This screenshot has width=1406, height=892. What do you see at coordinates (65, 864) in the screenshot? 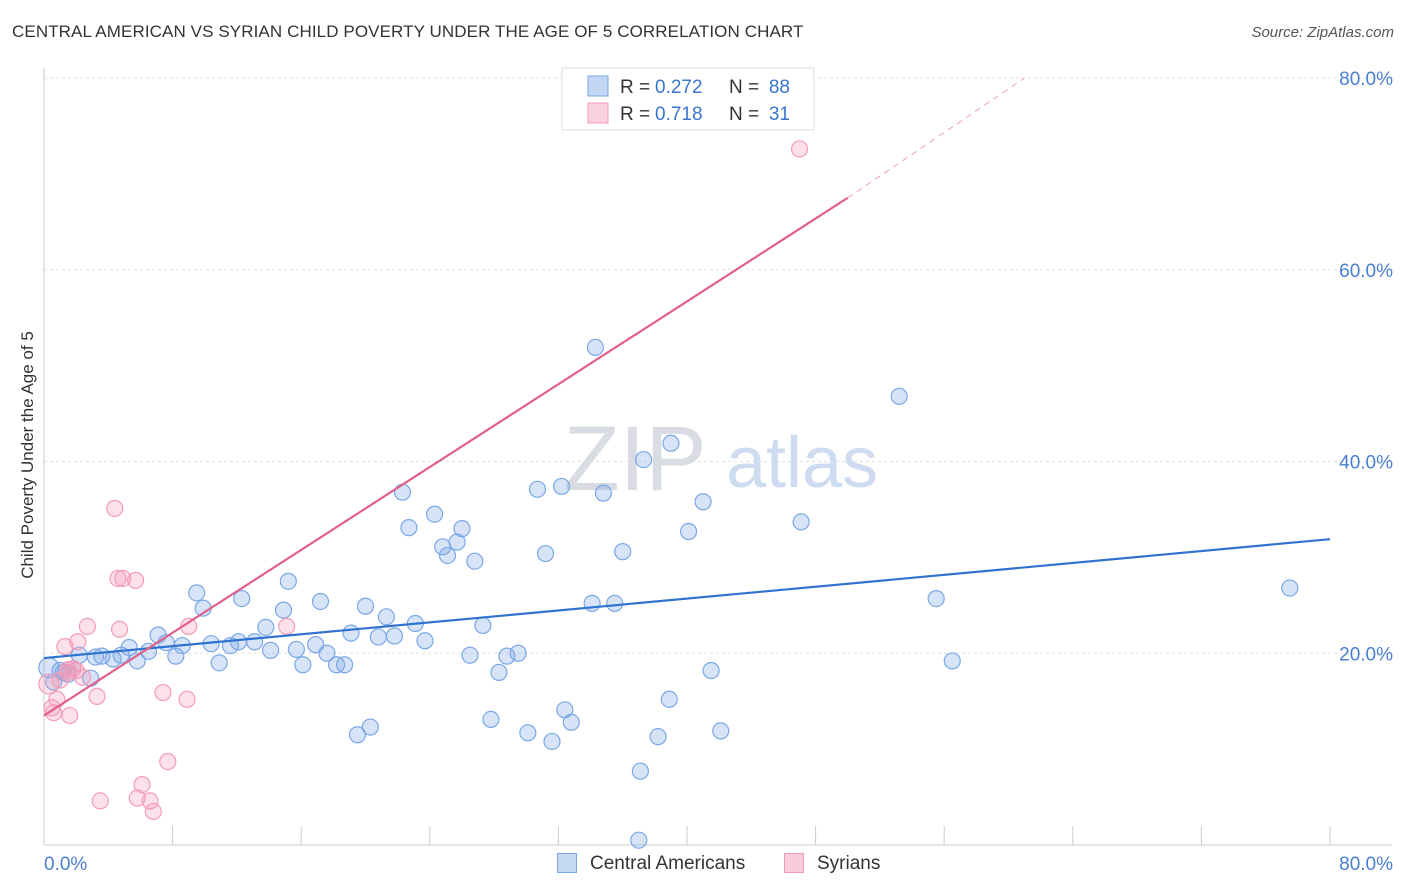
I see `x-tick-label-start: 0.0%` at bounding box center [65, 864].